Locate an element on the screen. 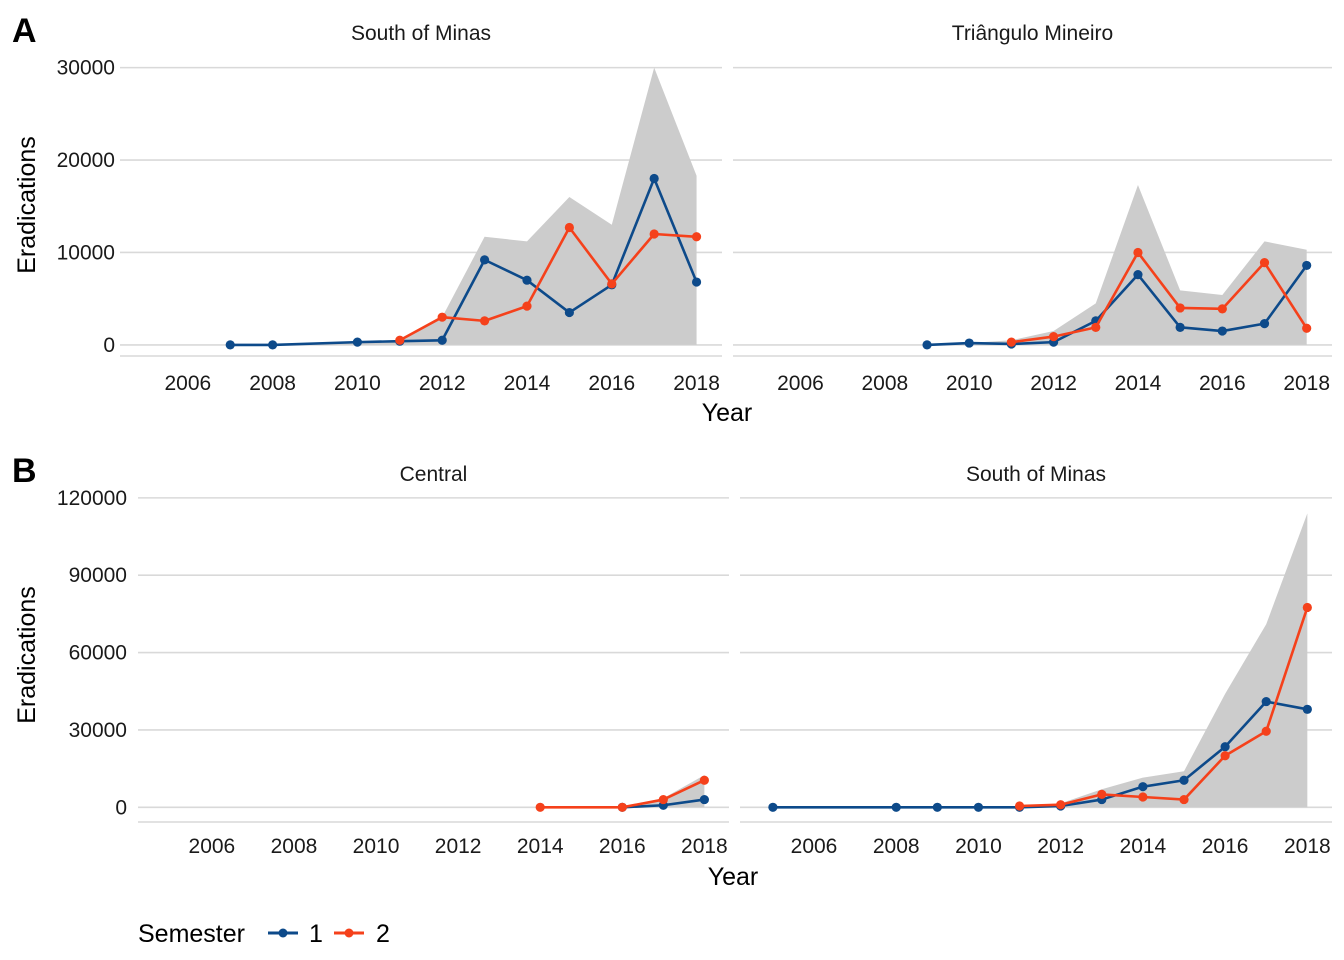  panel-b-facet-2-x-tick-label: 2010 is located at coordinates (978, 846).